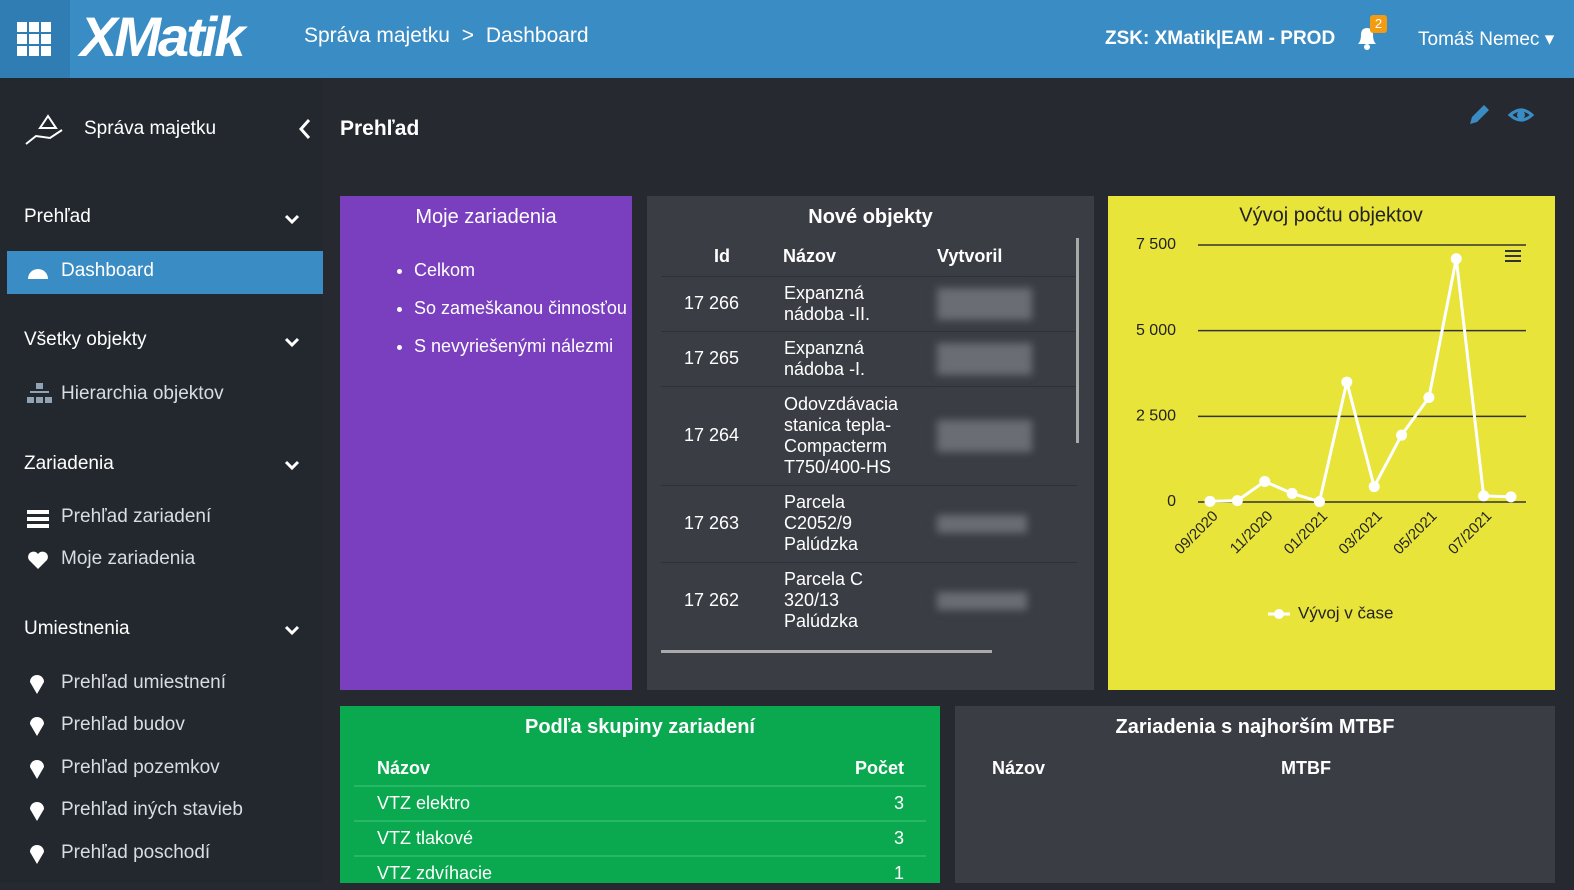 The image size is (1574, 890). What do you see at coordinates (144, 682) in the screenshot?
I see `nav-item: Prehľad umiestnení` at bounding box center [144, 682].